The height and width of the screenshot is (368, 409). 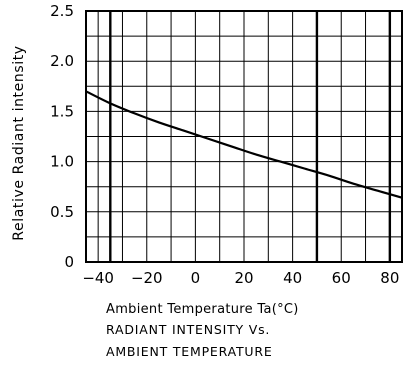 I want to click on x-tick-label: 0, so click(x=196, y=278).